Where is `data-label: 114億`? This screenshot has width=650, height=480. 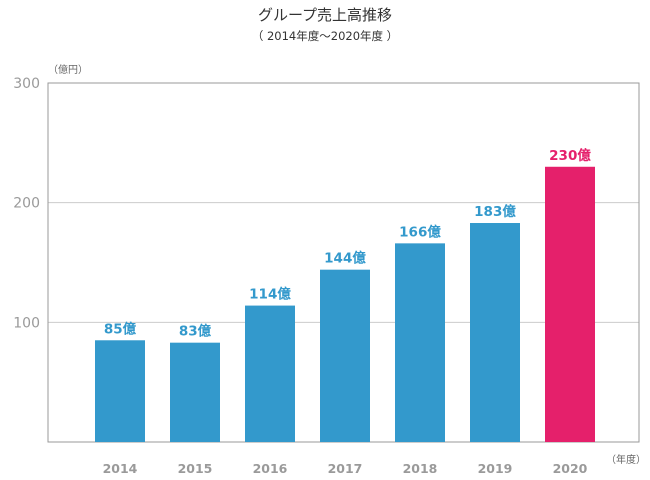
data-label: 114億 is located at coordinates (270, 294).